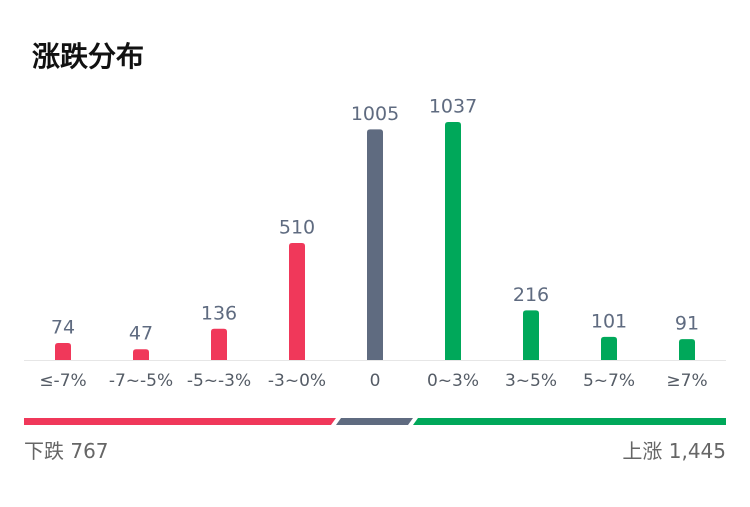 This screenshot has height=507, width=750. Describe the element at coordinates (375, 381) in the screenshot. I see `x-tick-label: 0` at that location.